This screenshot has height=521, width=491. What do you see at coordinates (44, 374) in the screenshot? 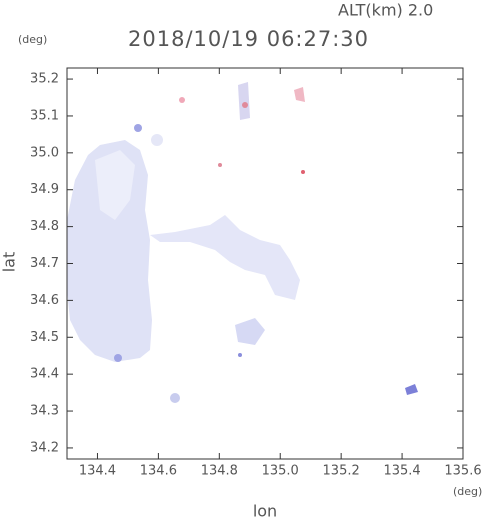
I see `y-tick-label: 34.4` at bounding box center [44, 374].